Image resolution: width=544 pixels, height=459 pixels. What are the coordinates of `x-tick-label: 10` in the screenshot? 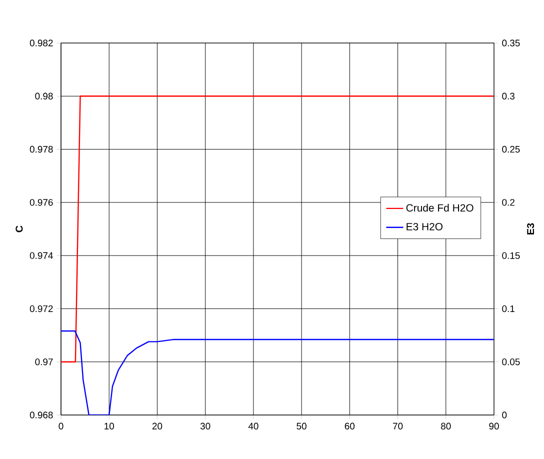 It's located at (109, 426).